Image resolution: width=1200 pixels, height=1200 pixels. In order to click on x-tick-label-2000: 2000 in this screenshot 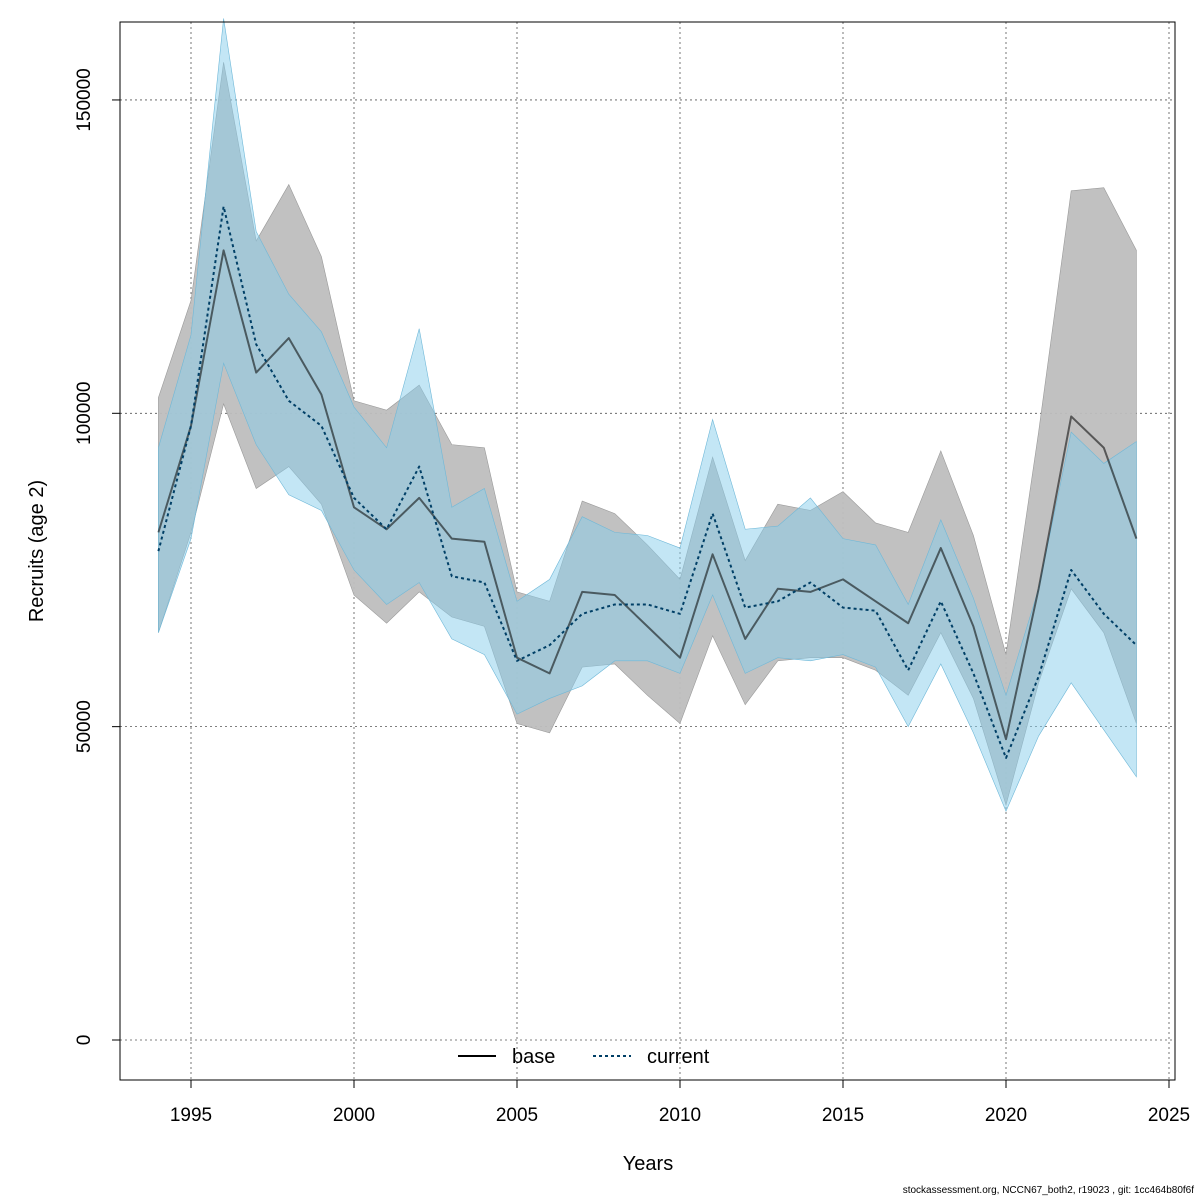, I will do `click(354, 1115)`.